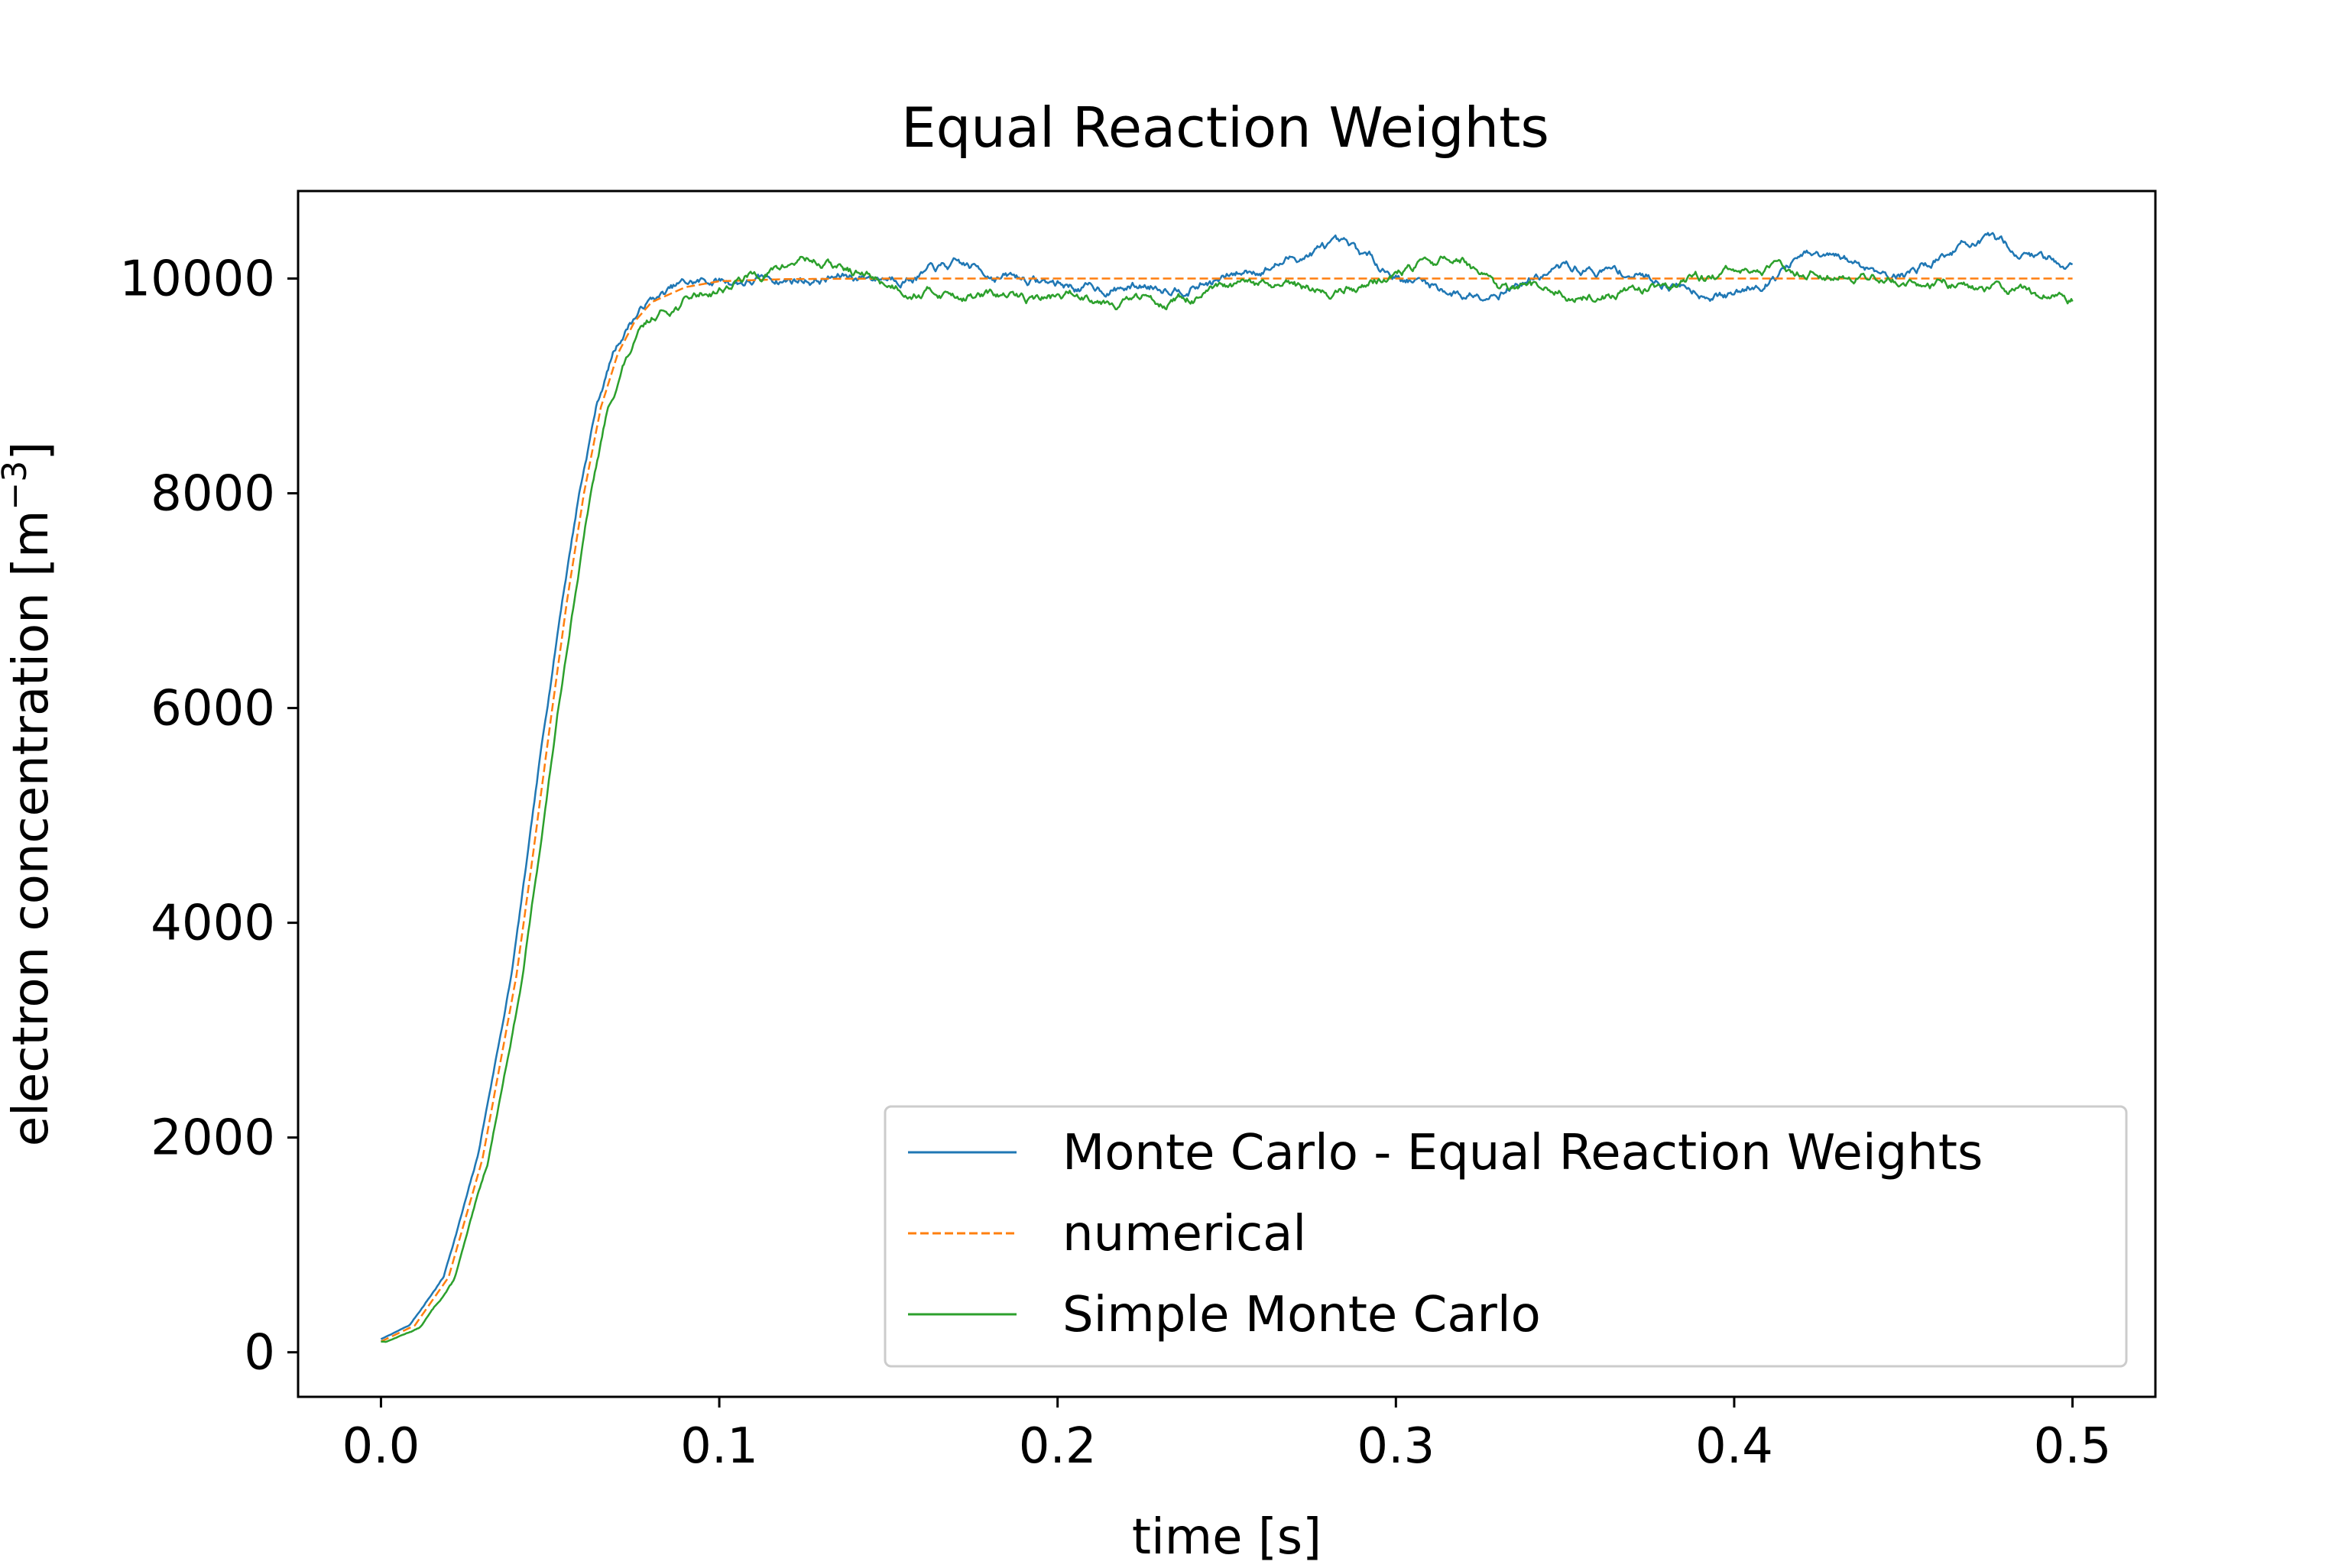  What do you see at coordinates (31, 451) in the screenshot?
I see `y-axis-label-close: ]` at bounding box center [31, 451].